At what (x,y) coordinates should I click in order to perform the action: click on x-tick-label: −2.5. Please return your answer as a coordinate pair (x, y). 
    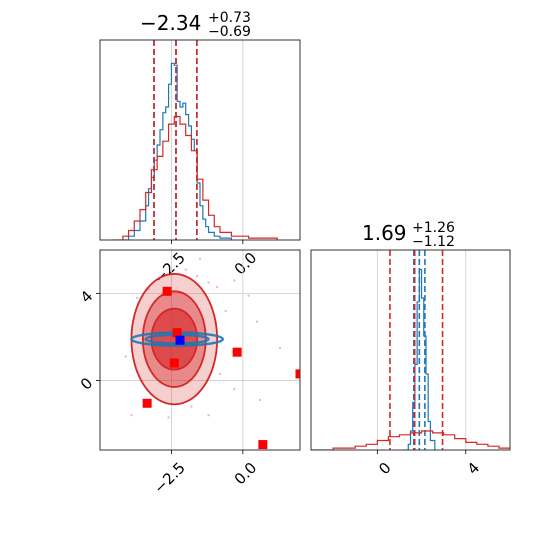
    Looking at the image, I should click on (169, 478).